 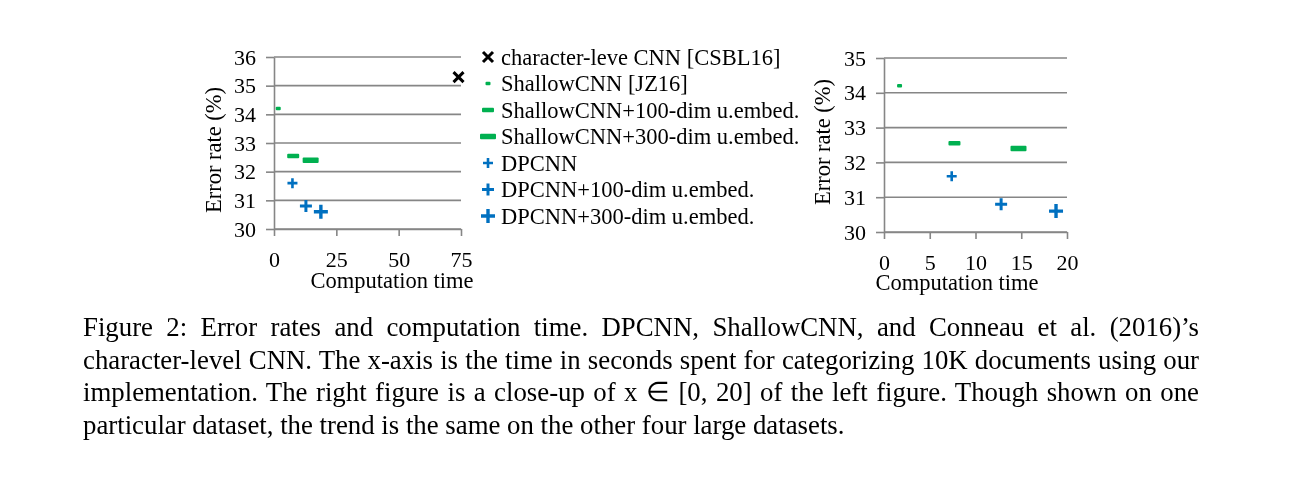 I want to click on legend-label: DPCNN+100-dim u.embed., so click(x=628, y=189).